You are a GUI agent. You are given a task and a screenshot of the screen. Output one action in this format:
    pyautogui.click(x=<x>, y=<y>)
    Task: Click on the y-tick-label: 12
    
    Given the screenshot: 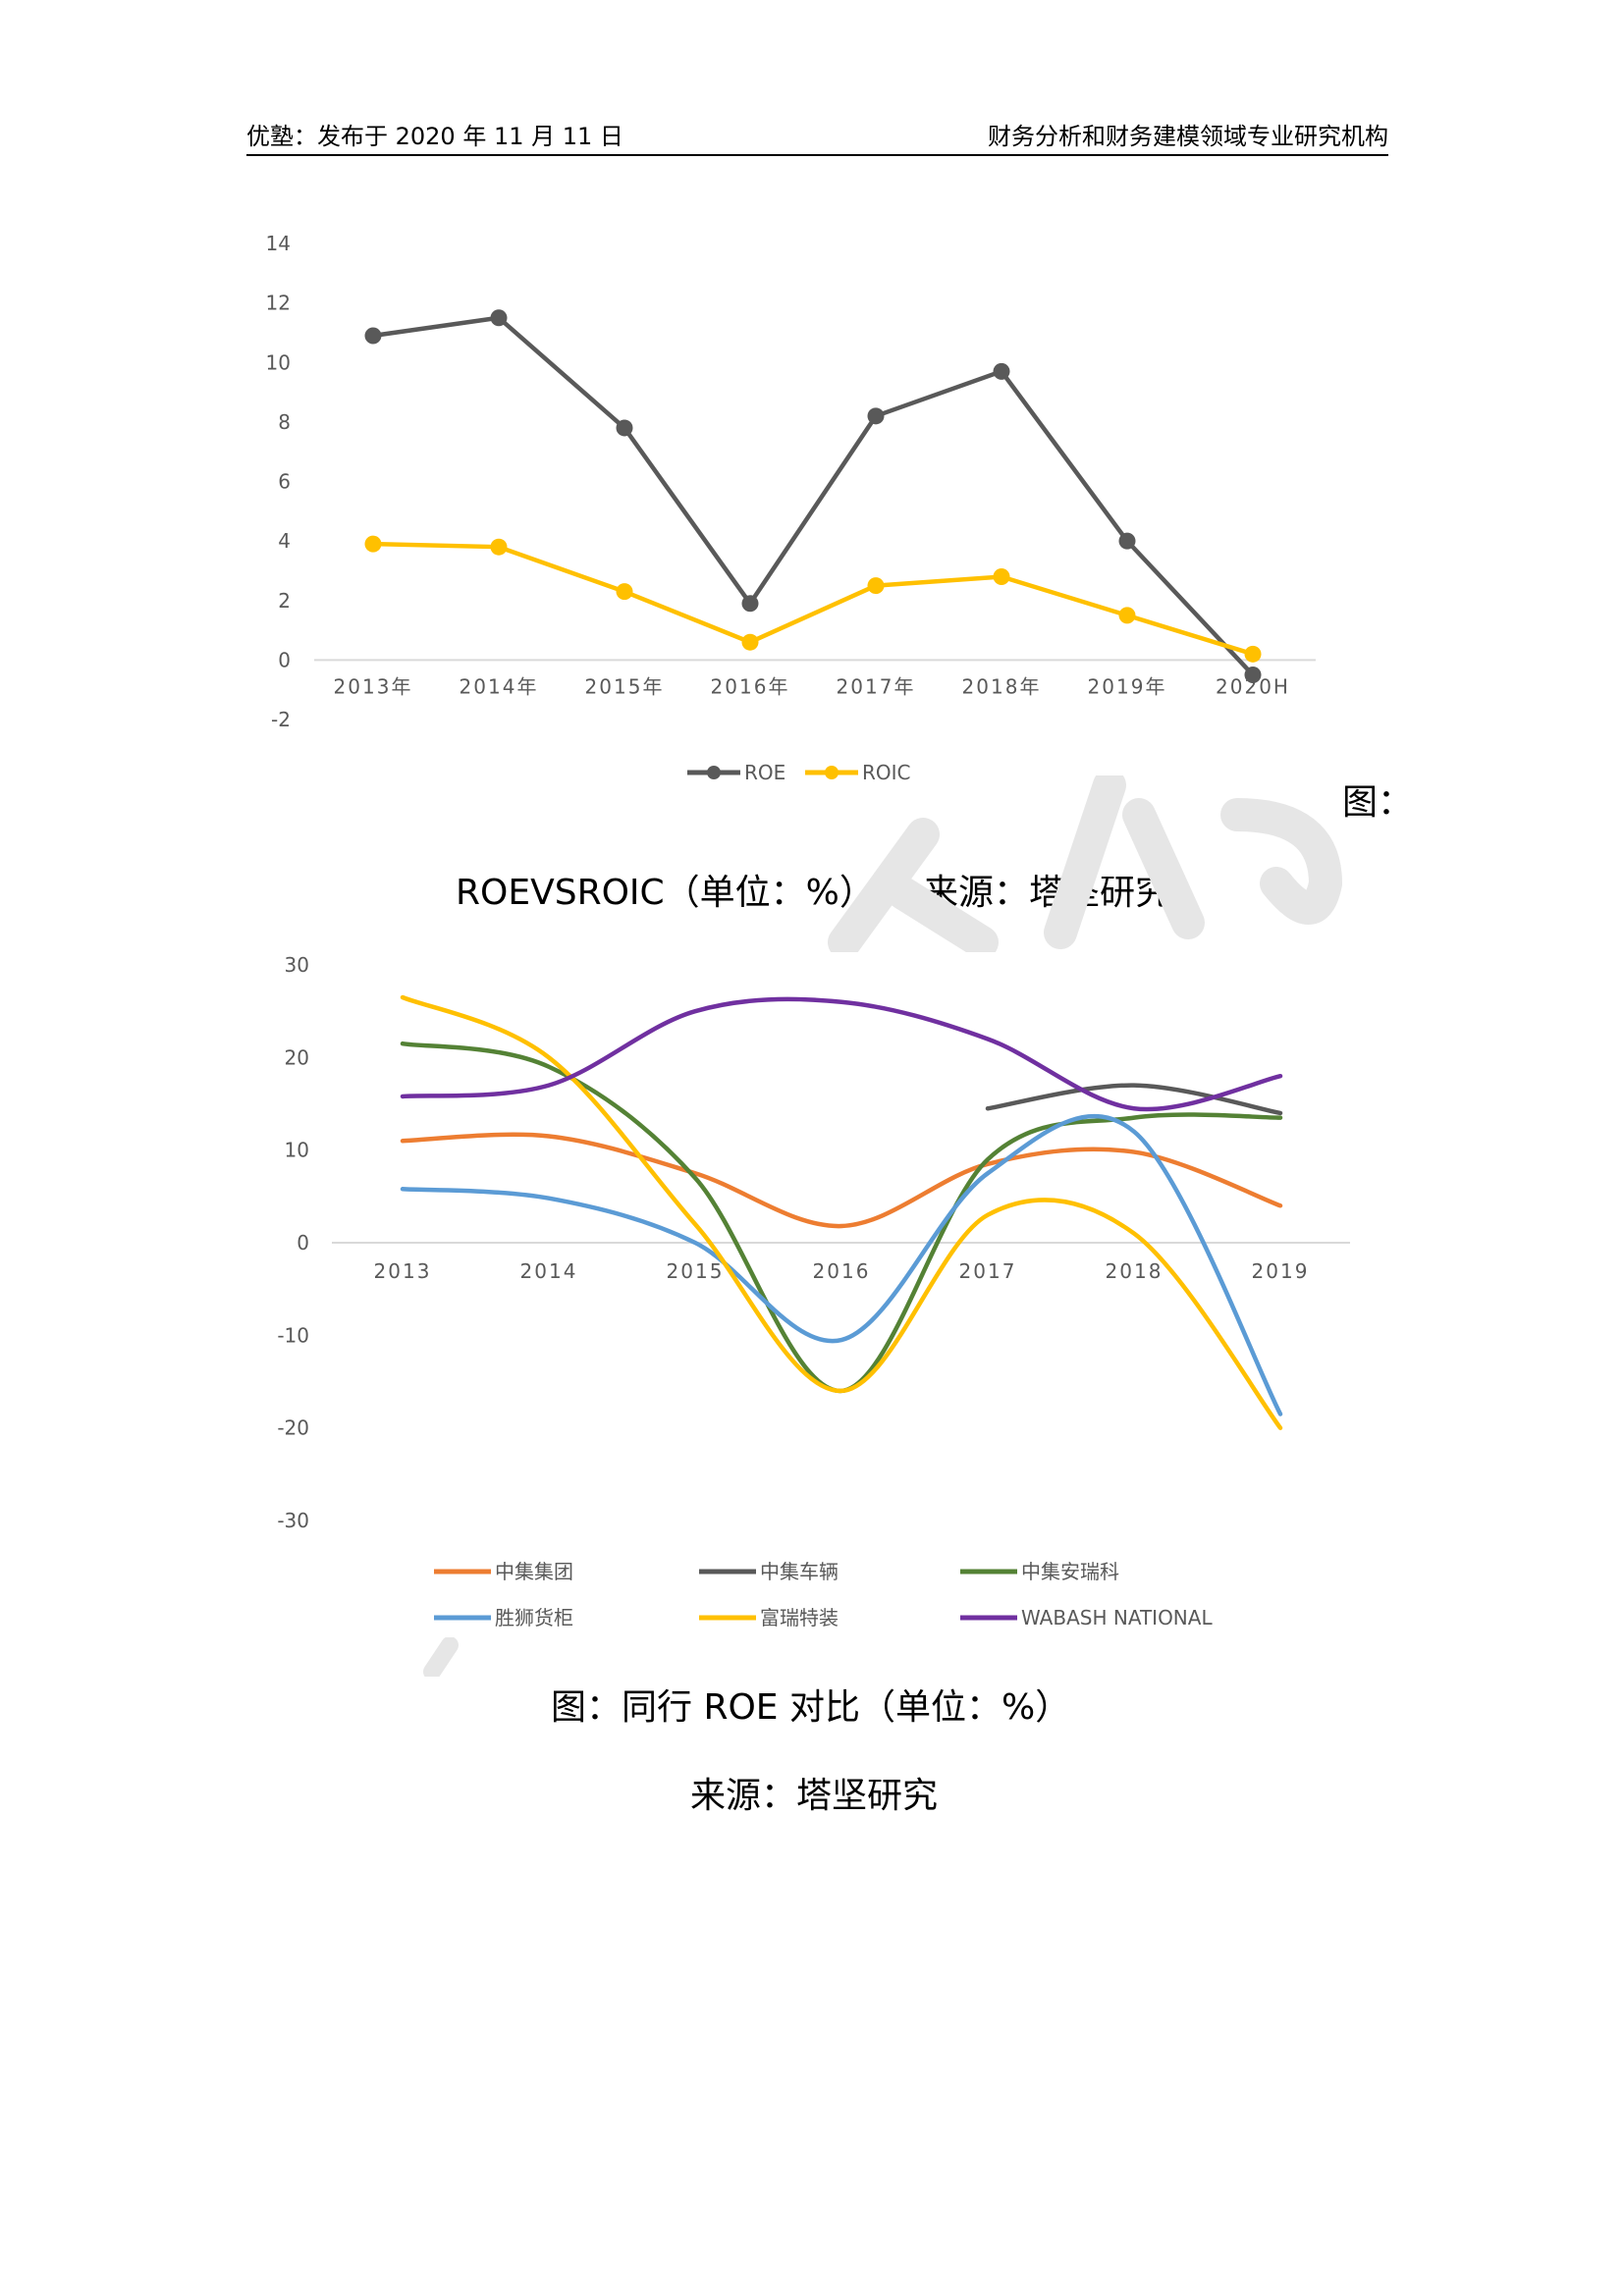 What is the action you would take?
    pyautogui.click(x=278, y=303)
    